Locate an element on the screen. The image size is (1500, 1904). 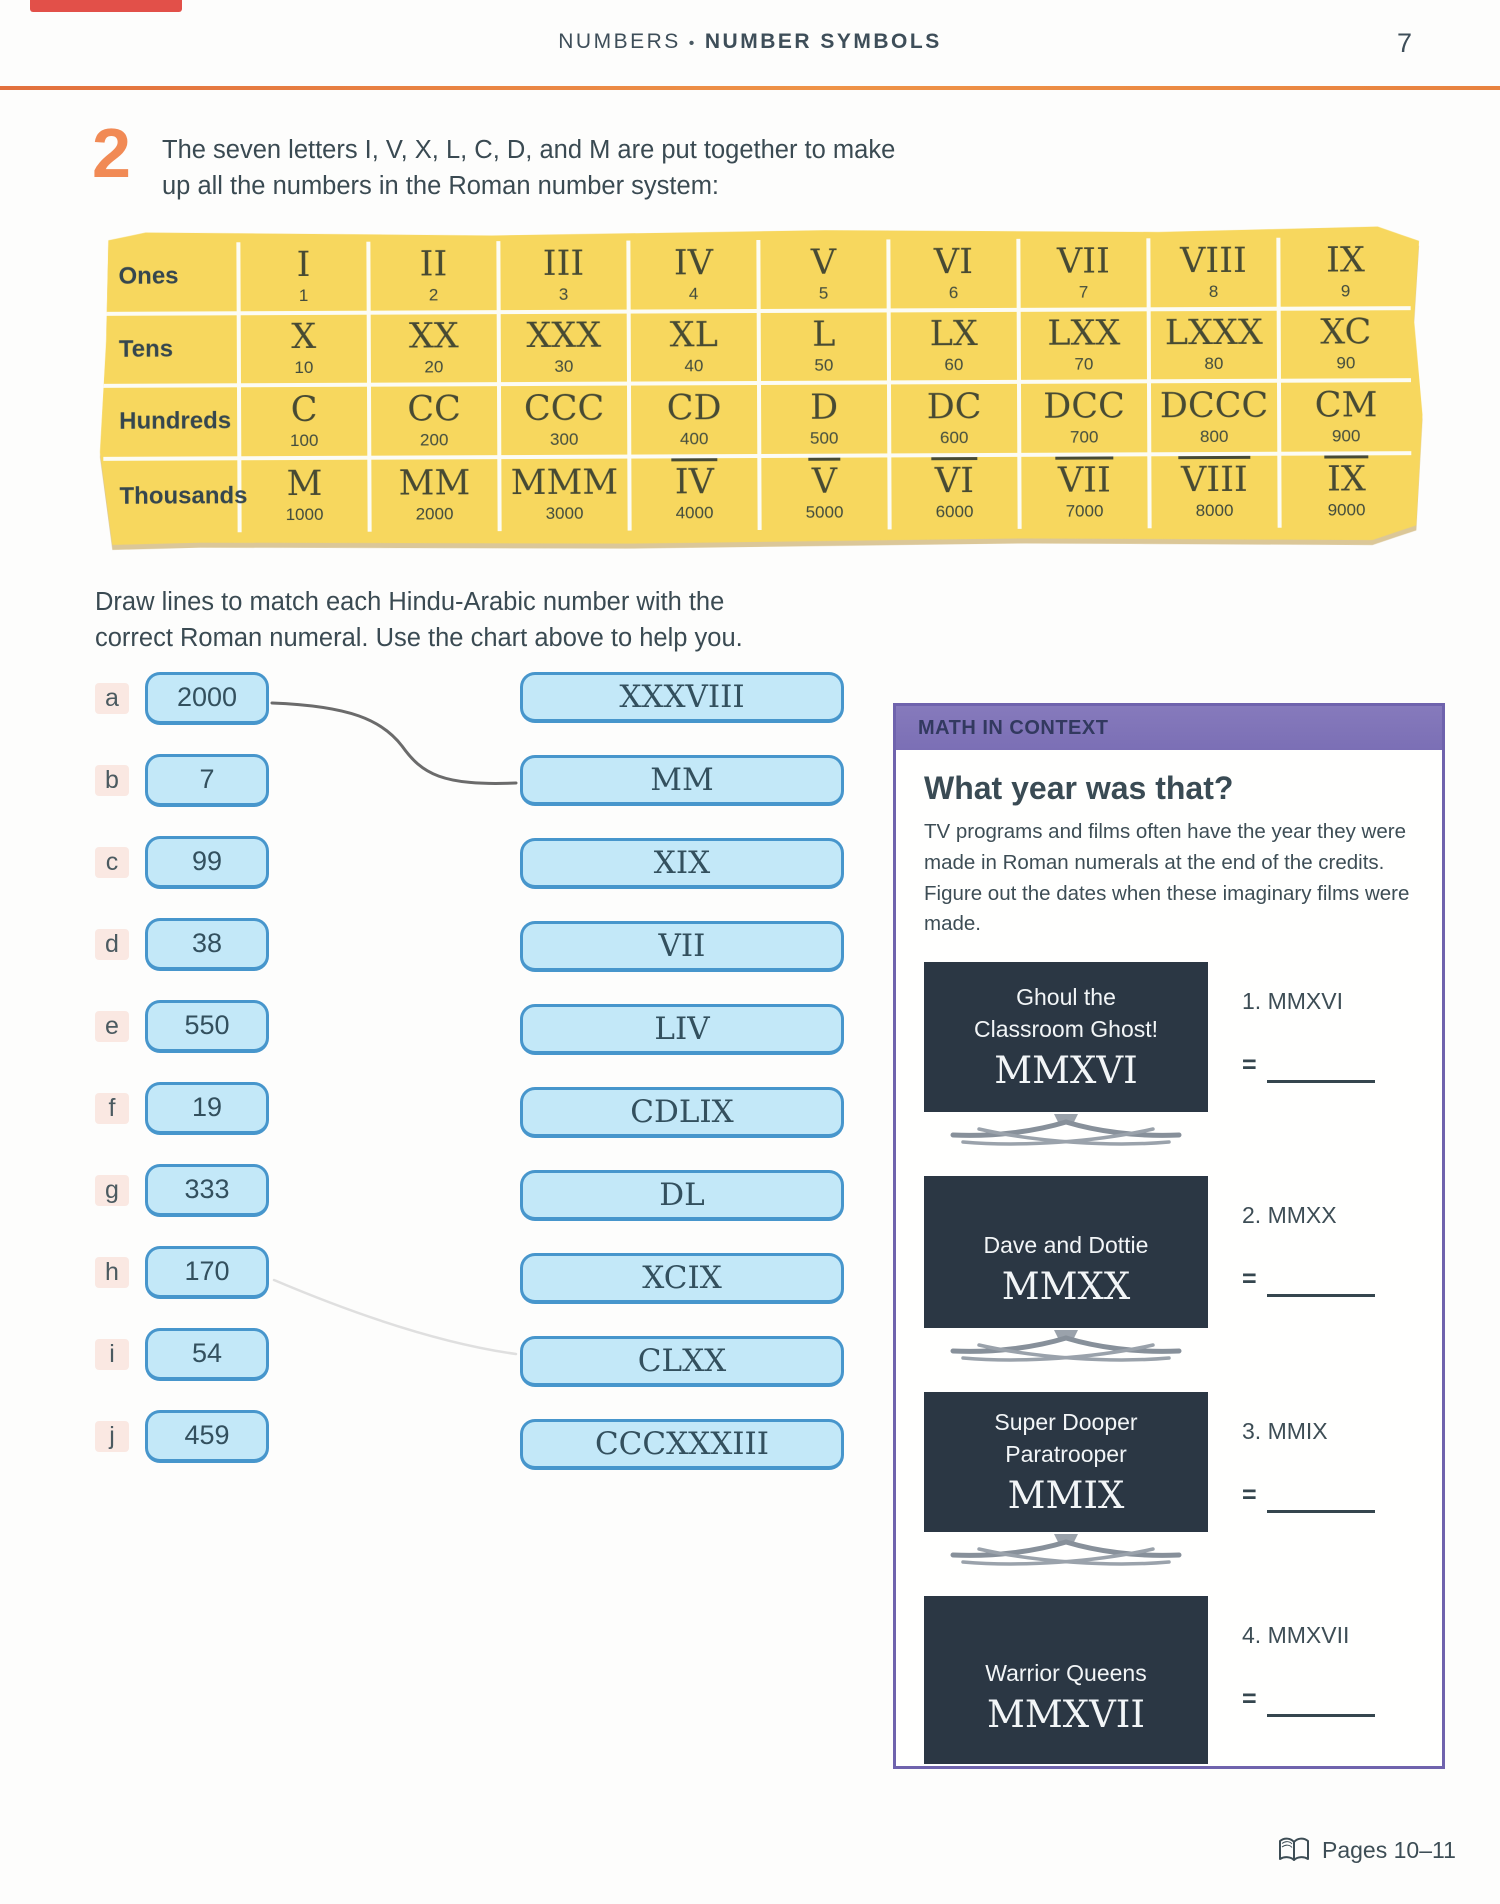
number-pill-7: 7 is located at coordinates (207, 780).